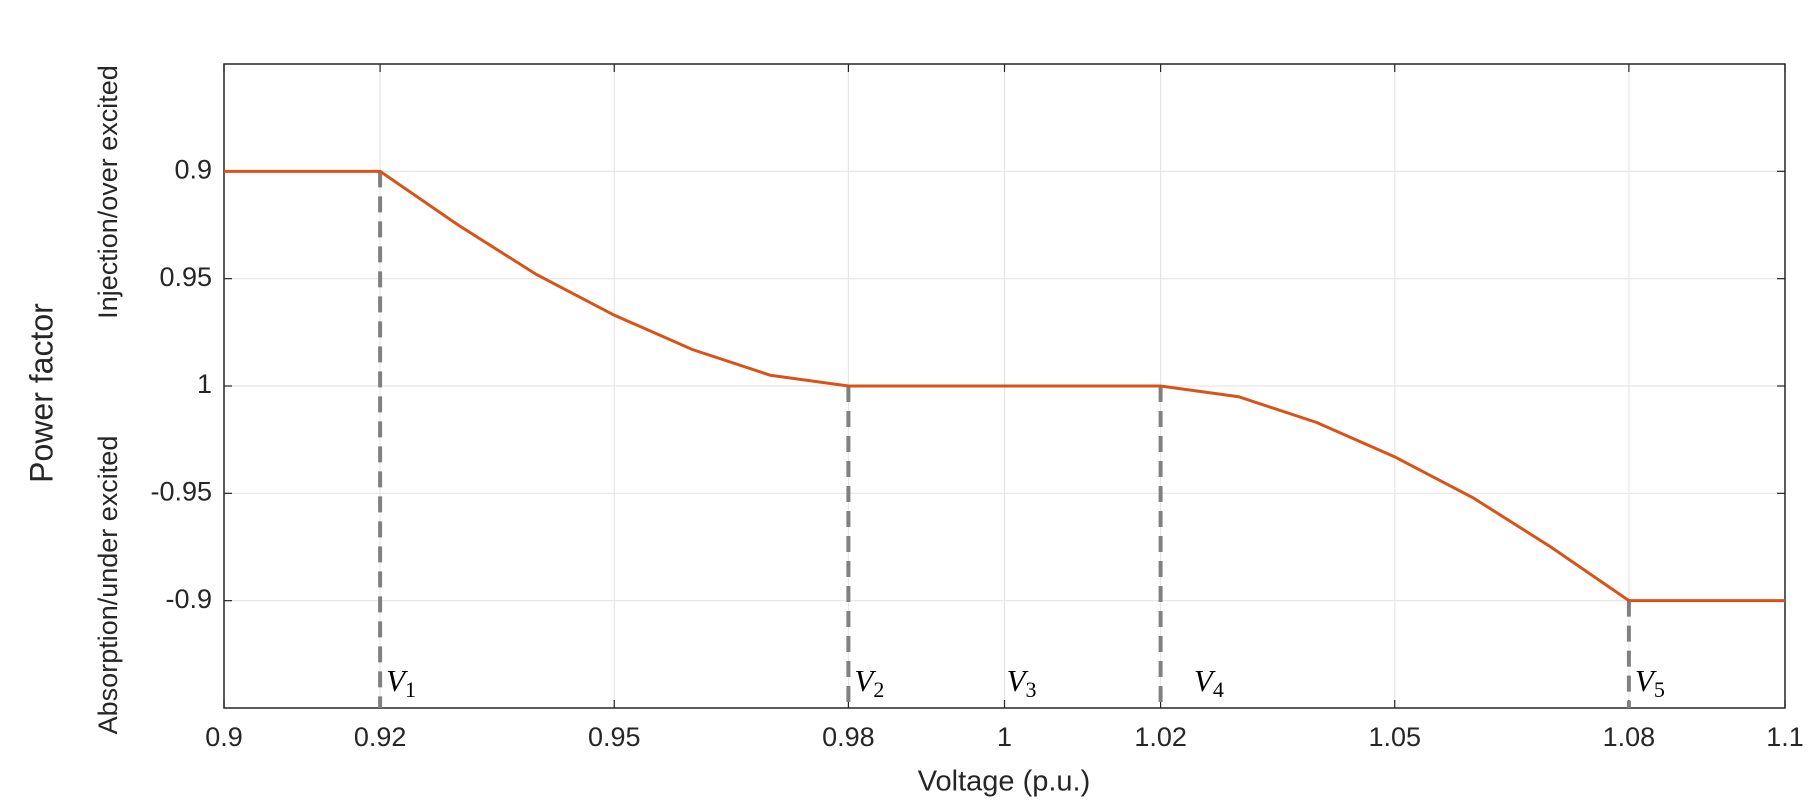 This screenshot has width=1811, height=804. I want to click on y-axis-label-upper: Injection/over excited, so click(108, 192).